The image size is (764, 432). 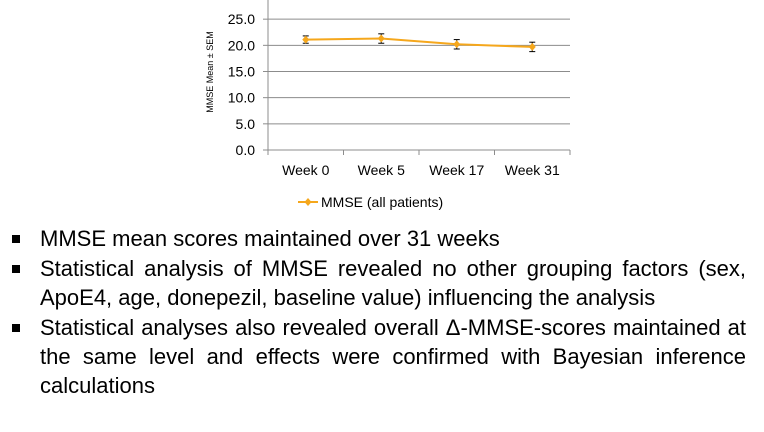 I want to click on series-line, so click(x=419, y=42).